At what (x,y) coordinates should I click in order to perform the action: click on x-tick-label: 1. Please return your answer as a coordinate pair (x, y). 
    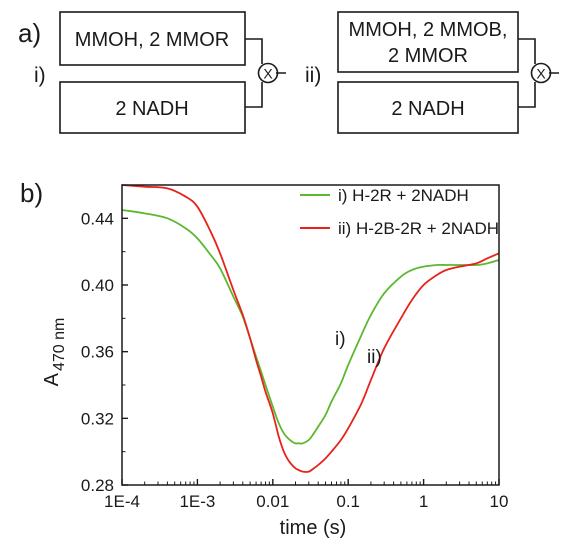
    Looking at the image, I should click on (423, 501).